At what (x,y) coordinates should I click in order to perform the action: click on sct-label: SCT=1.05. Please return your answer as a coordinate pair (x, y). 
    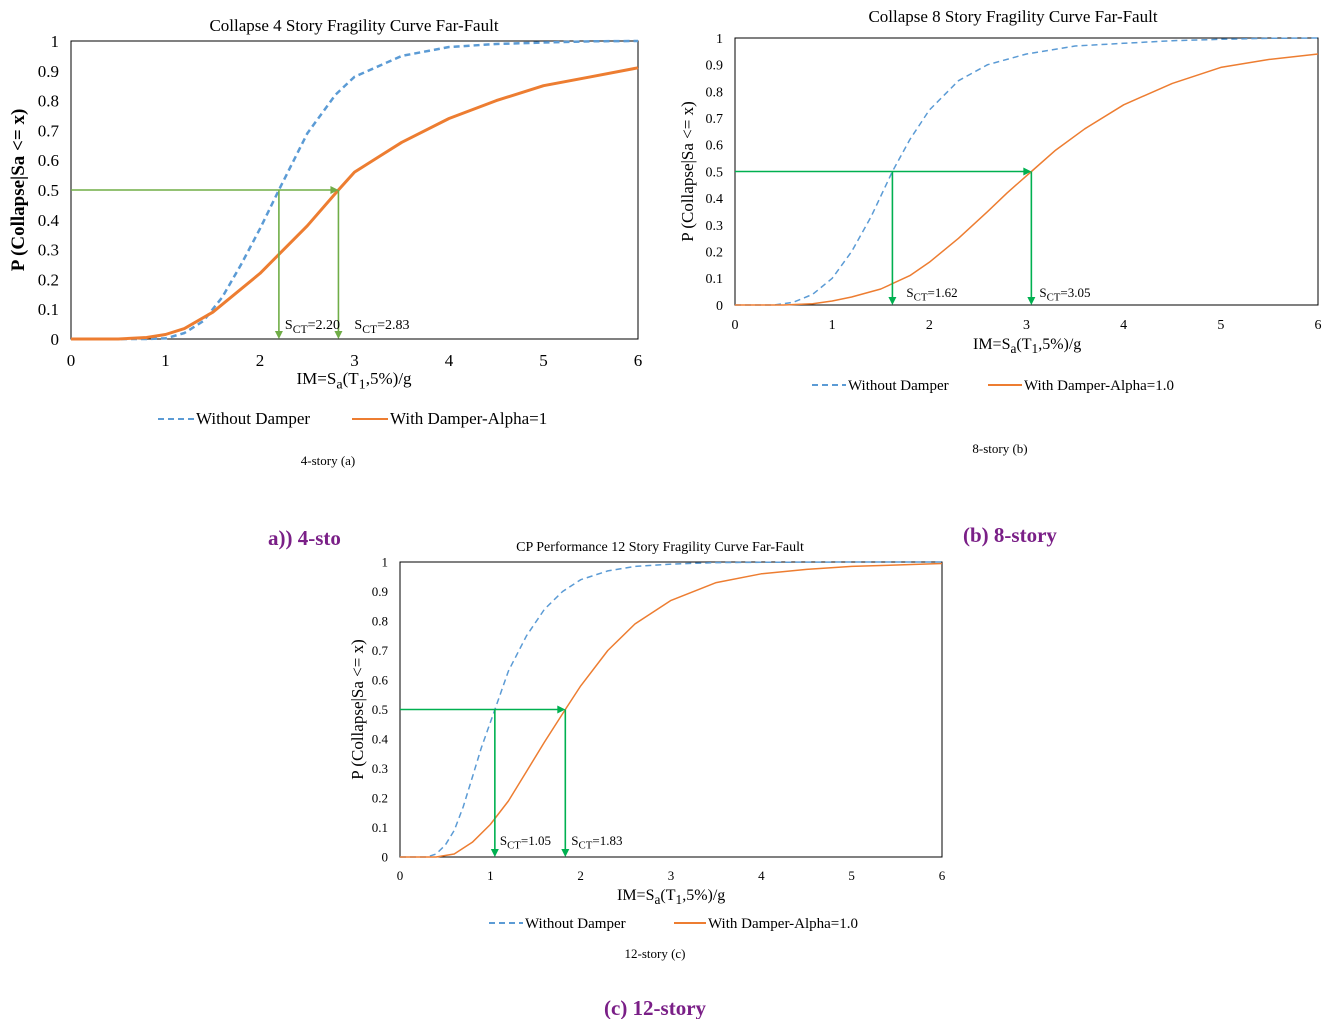
    Looking at the image, I should click on (525, 842).